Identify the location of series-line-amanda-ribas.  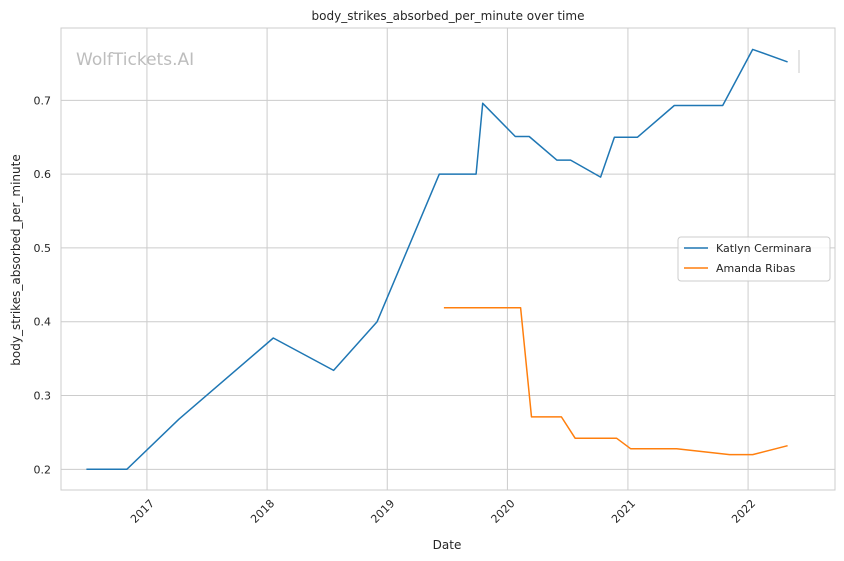
(615, 381).